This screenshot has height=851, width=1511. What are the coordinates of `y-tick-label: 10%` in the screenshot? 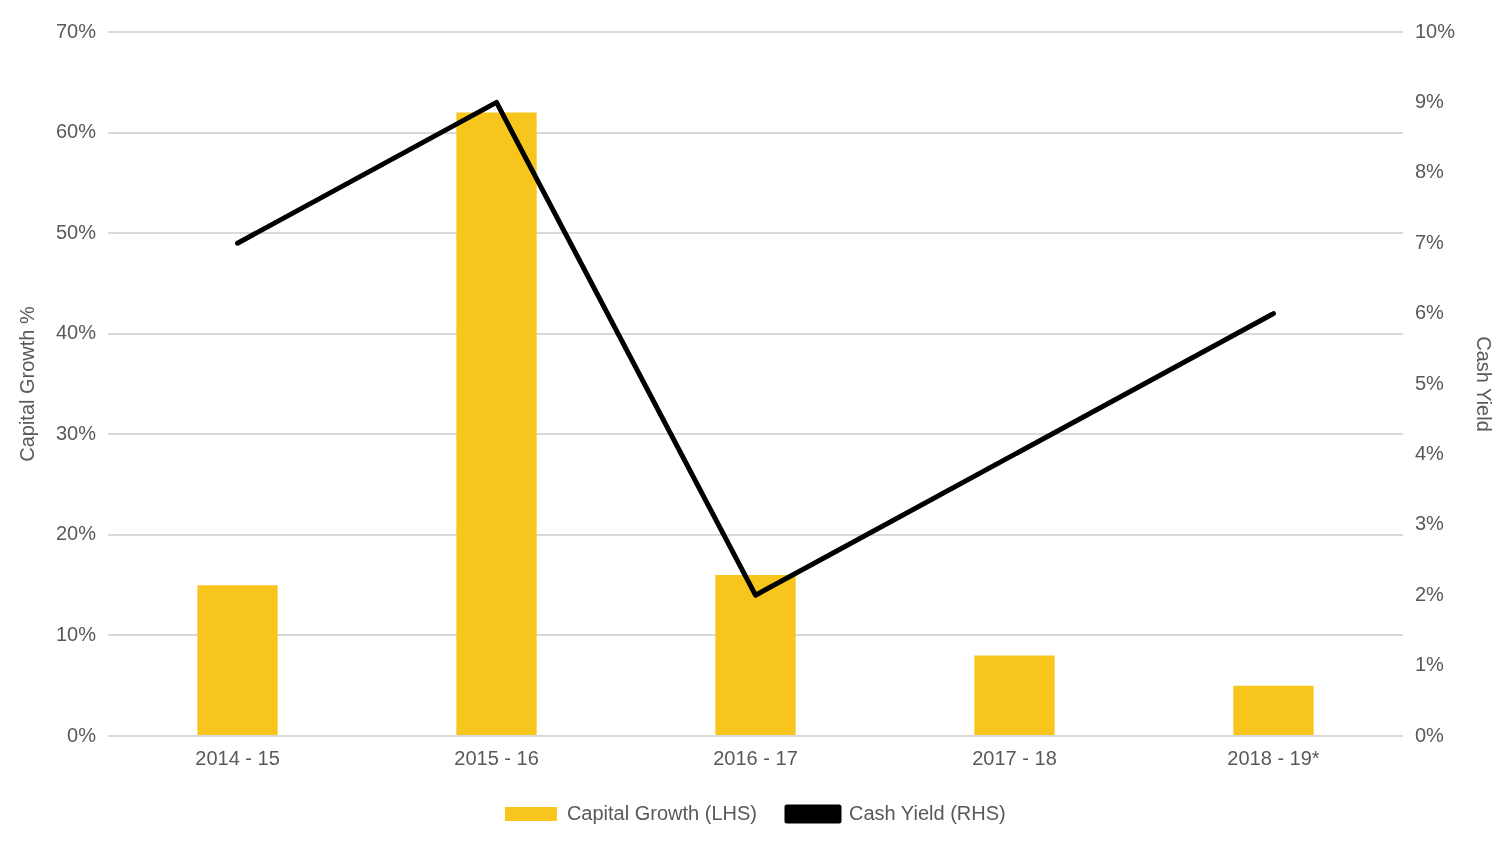 It's located at (76, 633).